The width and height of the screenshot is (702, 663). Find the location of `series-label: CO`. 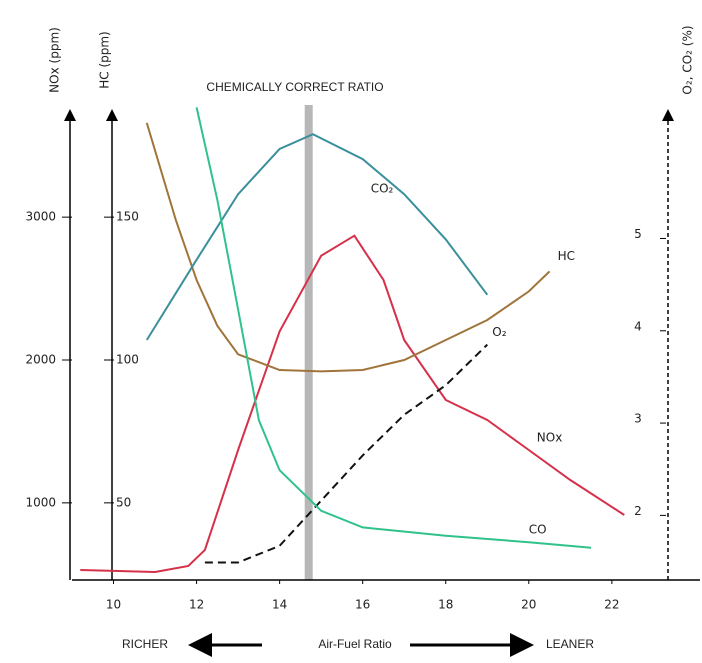

series-label: CO is located at coordinates (538, 530).